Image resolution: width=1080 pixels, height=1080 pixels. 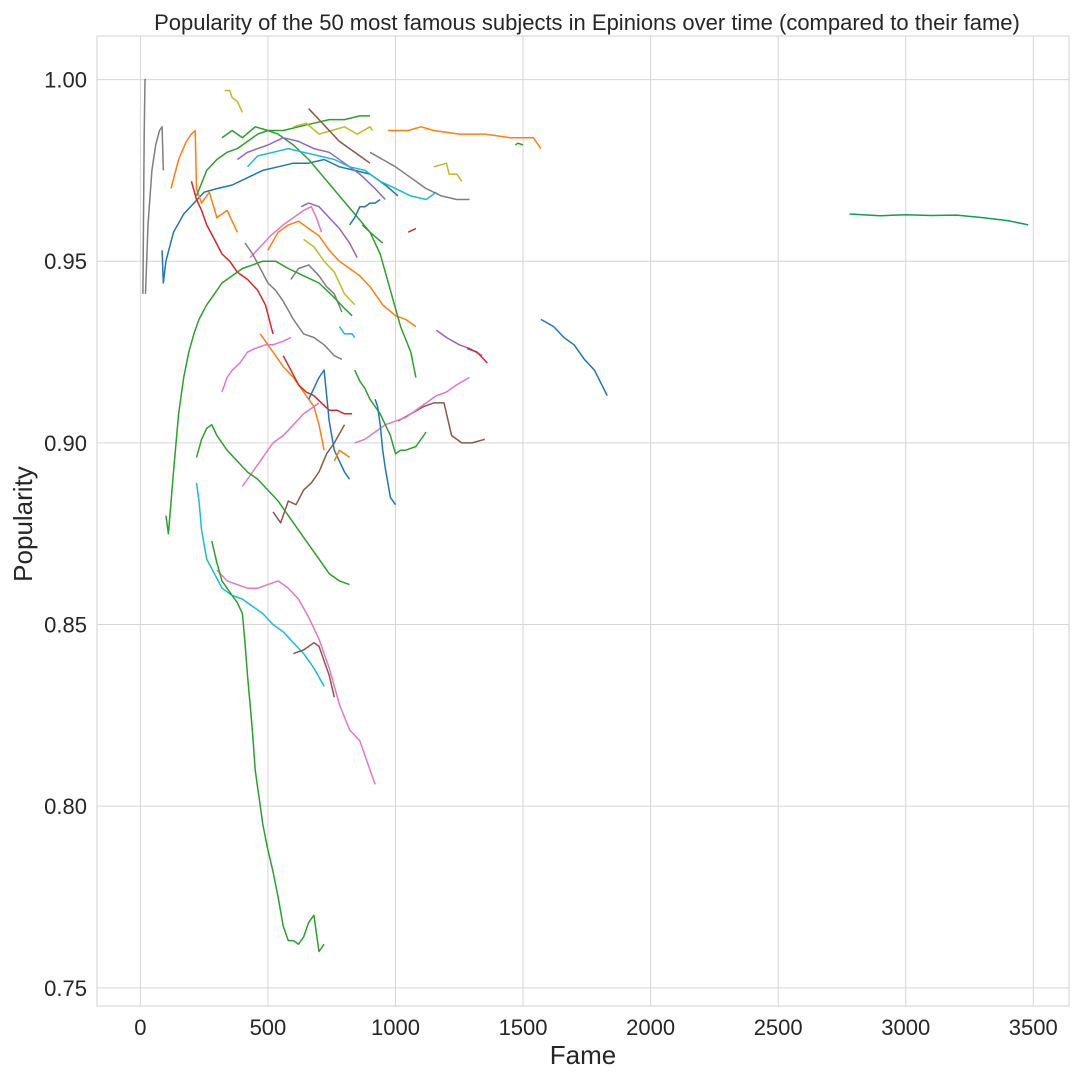 I want to click on x-tick-label: 1000, so click(x=395, y=1027).